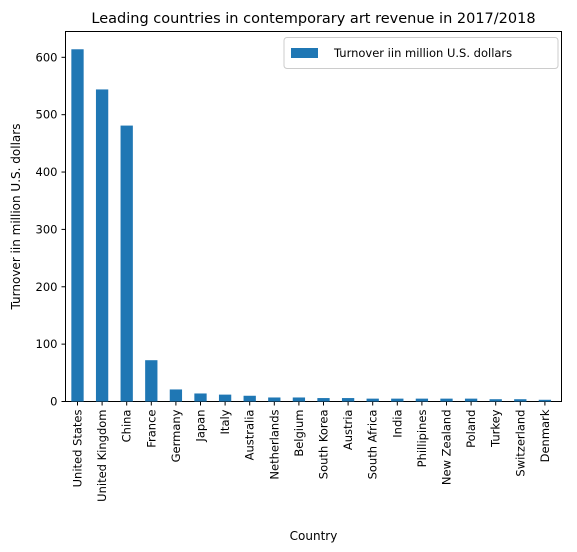  I want to click on bar-turkey, so click(496, 400).